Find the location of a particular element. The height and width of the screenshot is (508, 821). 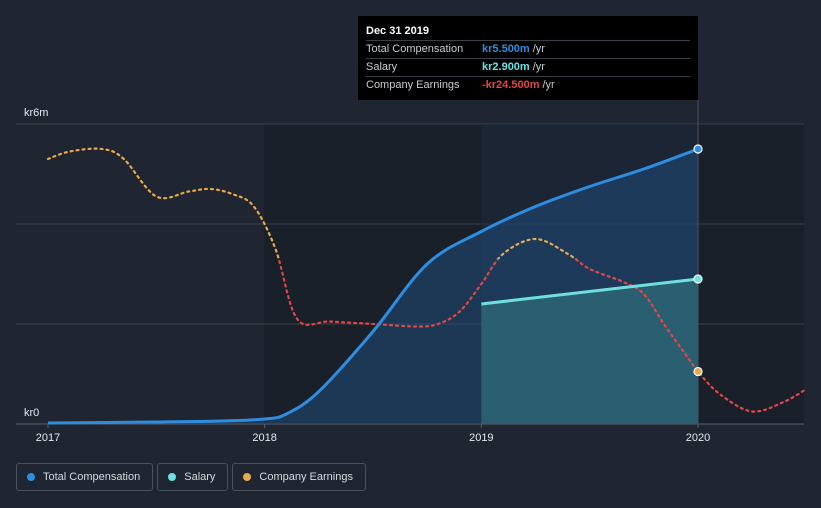

legend-item-salary: Salary is located at coordinates (193, 477).